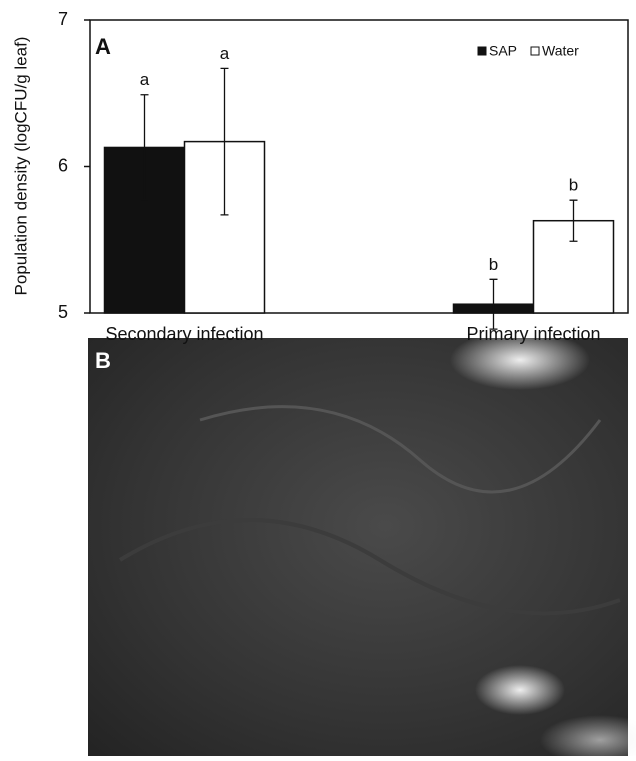 The width and height of the screenshot is (636, 761). Describe the element at coordinates (184, 334) in the screenshot. I see `x-tick-label: Secondary infection` at that location.